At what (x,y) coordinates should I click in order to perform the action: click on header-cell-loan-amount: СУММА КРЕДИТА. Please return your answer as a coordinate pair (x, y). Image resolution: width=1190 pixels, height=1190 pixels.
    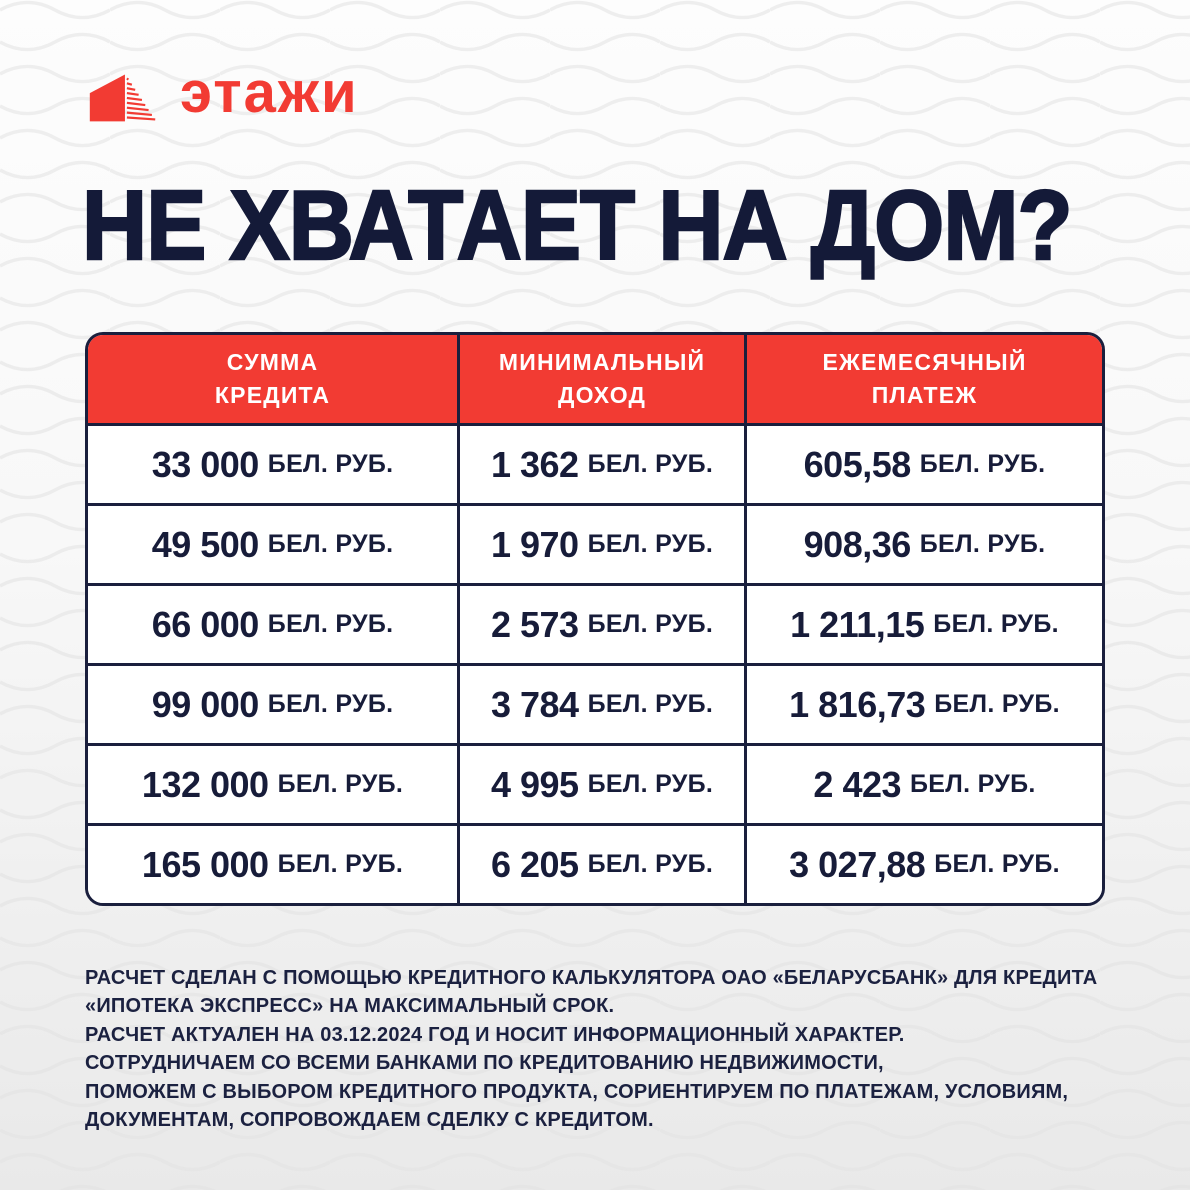
    Looking at the image, I should click on (272, 378).